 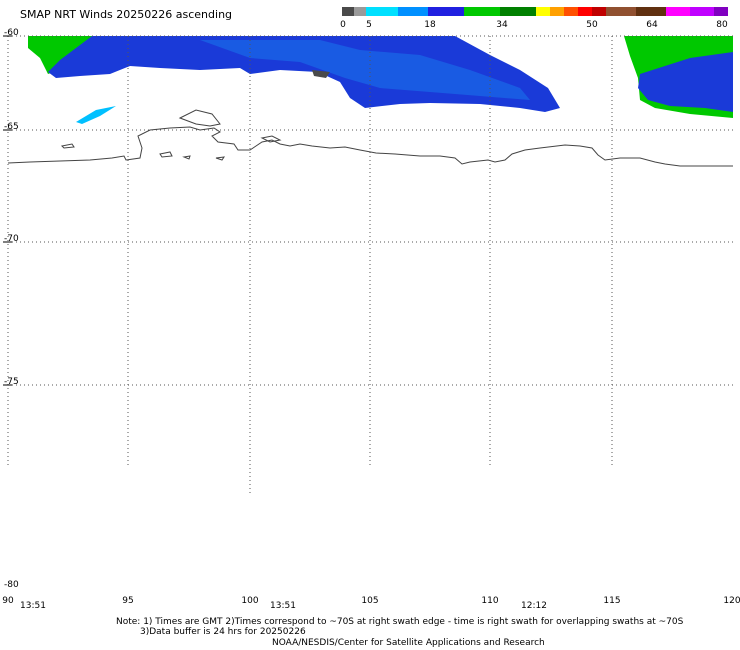 I want to click on lon-label: 115, so click(x=612, y=601).